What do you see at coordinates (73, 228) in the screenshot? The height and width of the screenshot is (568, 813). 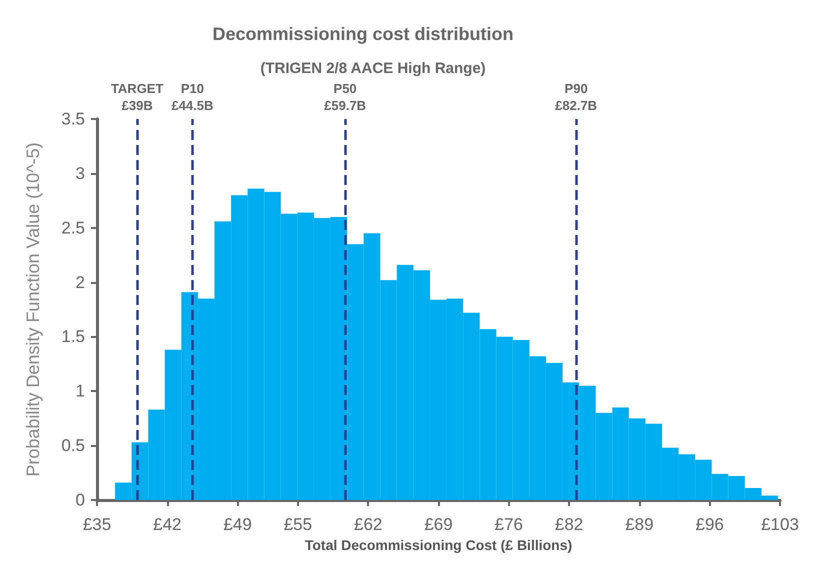 I see `y-tick-label: 2.5` at bounding box center [73, 228].